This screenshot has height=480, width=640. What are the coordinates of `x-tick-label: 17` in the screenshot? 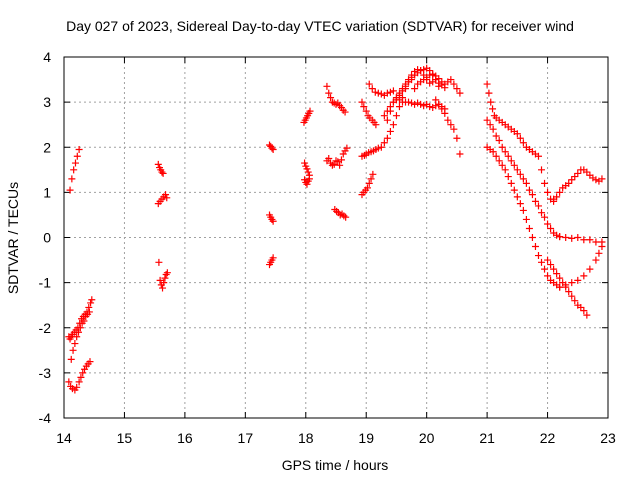 It's located at (246, 438).